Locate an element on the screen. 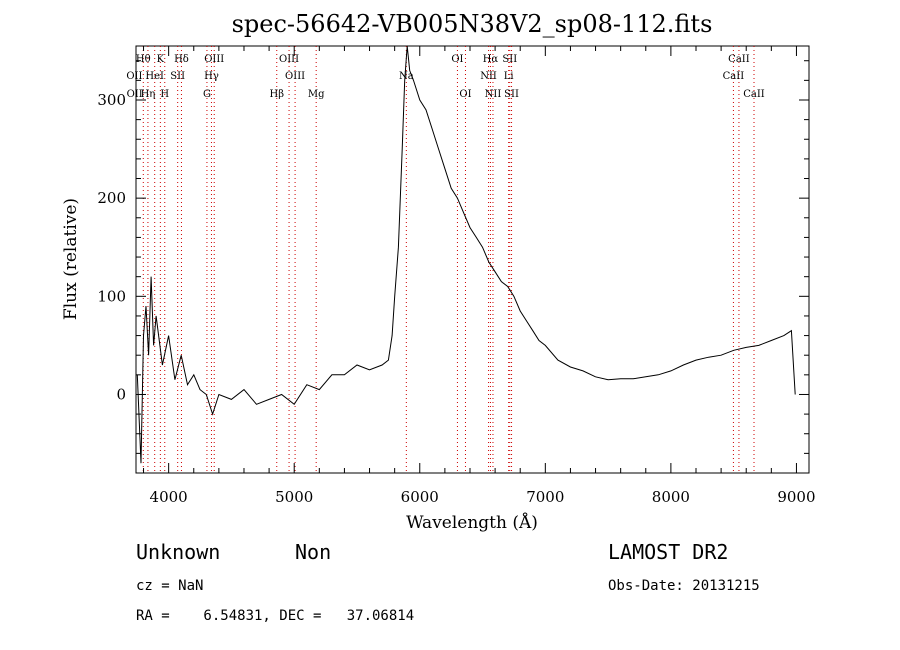 The image size is (900, 650). line-marker-label: HeI is located at coordinates (154, 76).